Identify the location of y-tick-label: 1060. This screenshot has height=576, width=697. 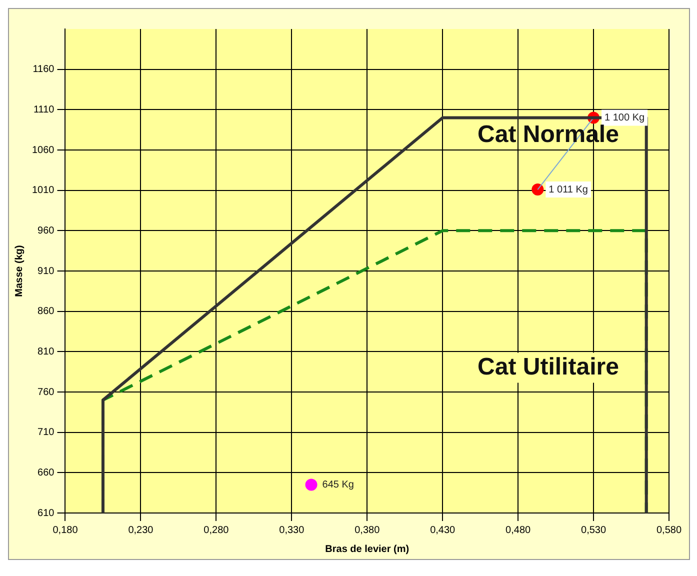
(43, 150).